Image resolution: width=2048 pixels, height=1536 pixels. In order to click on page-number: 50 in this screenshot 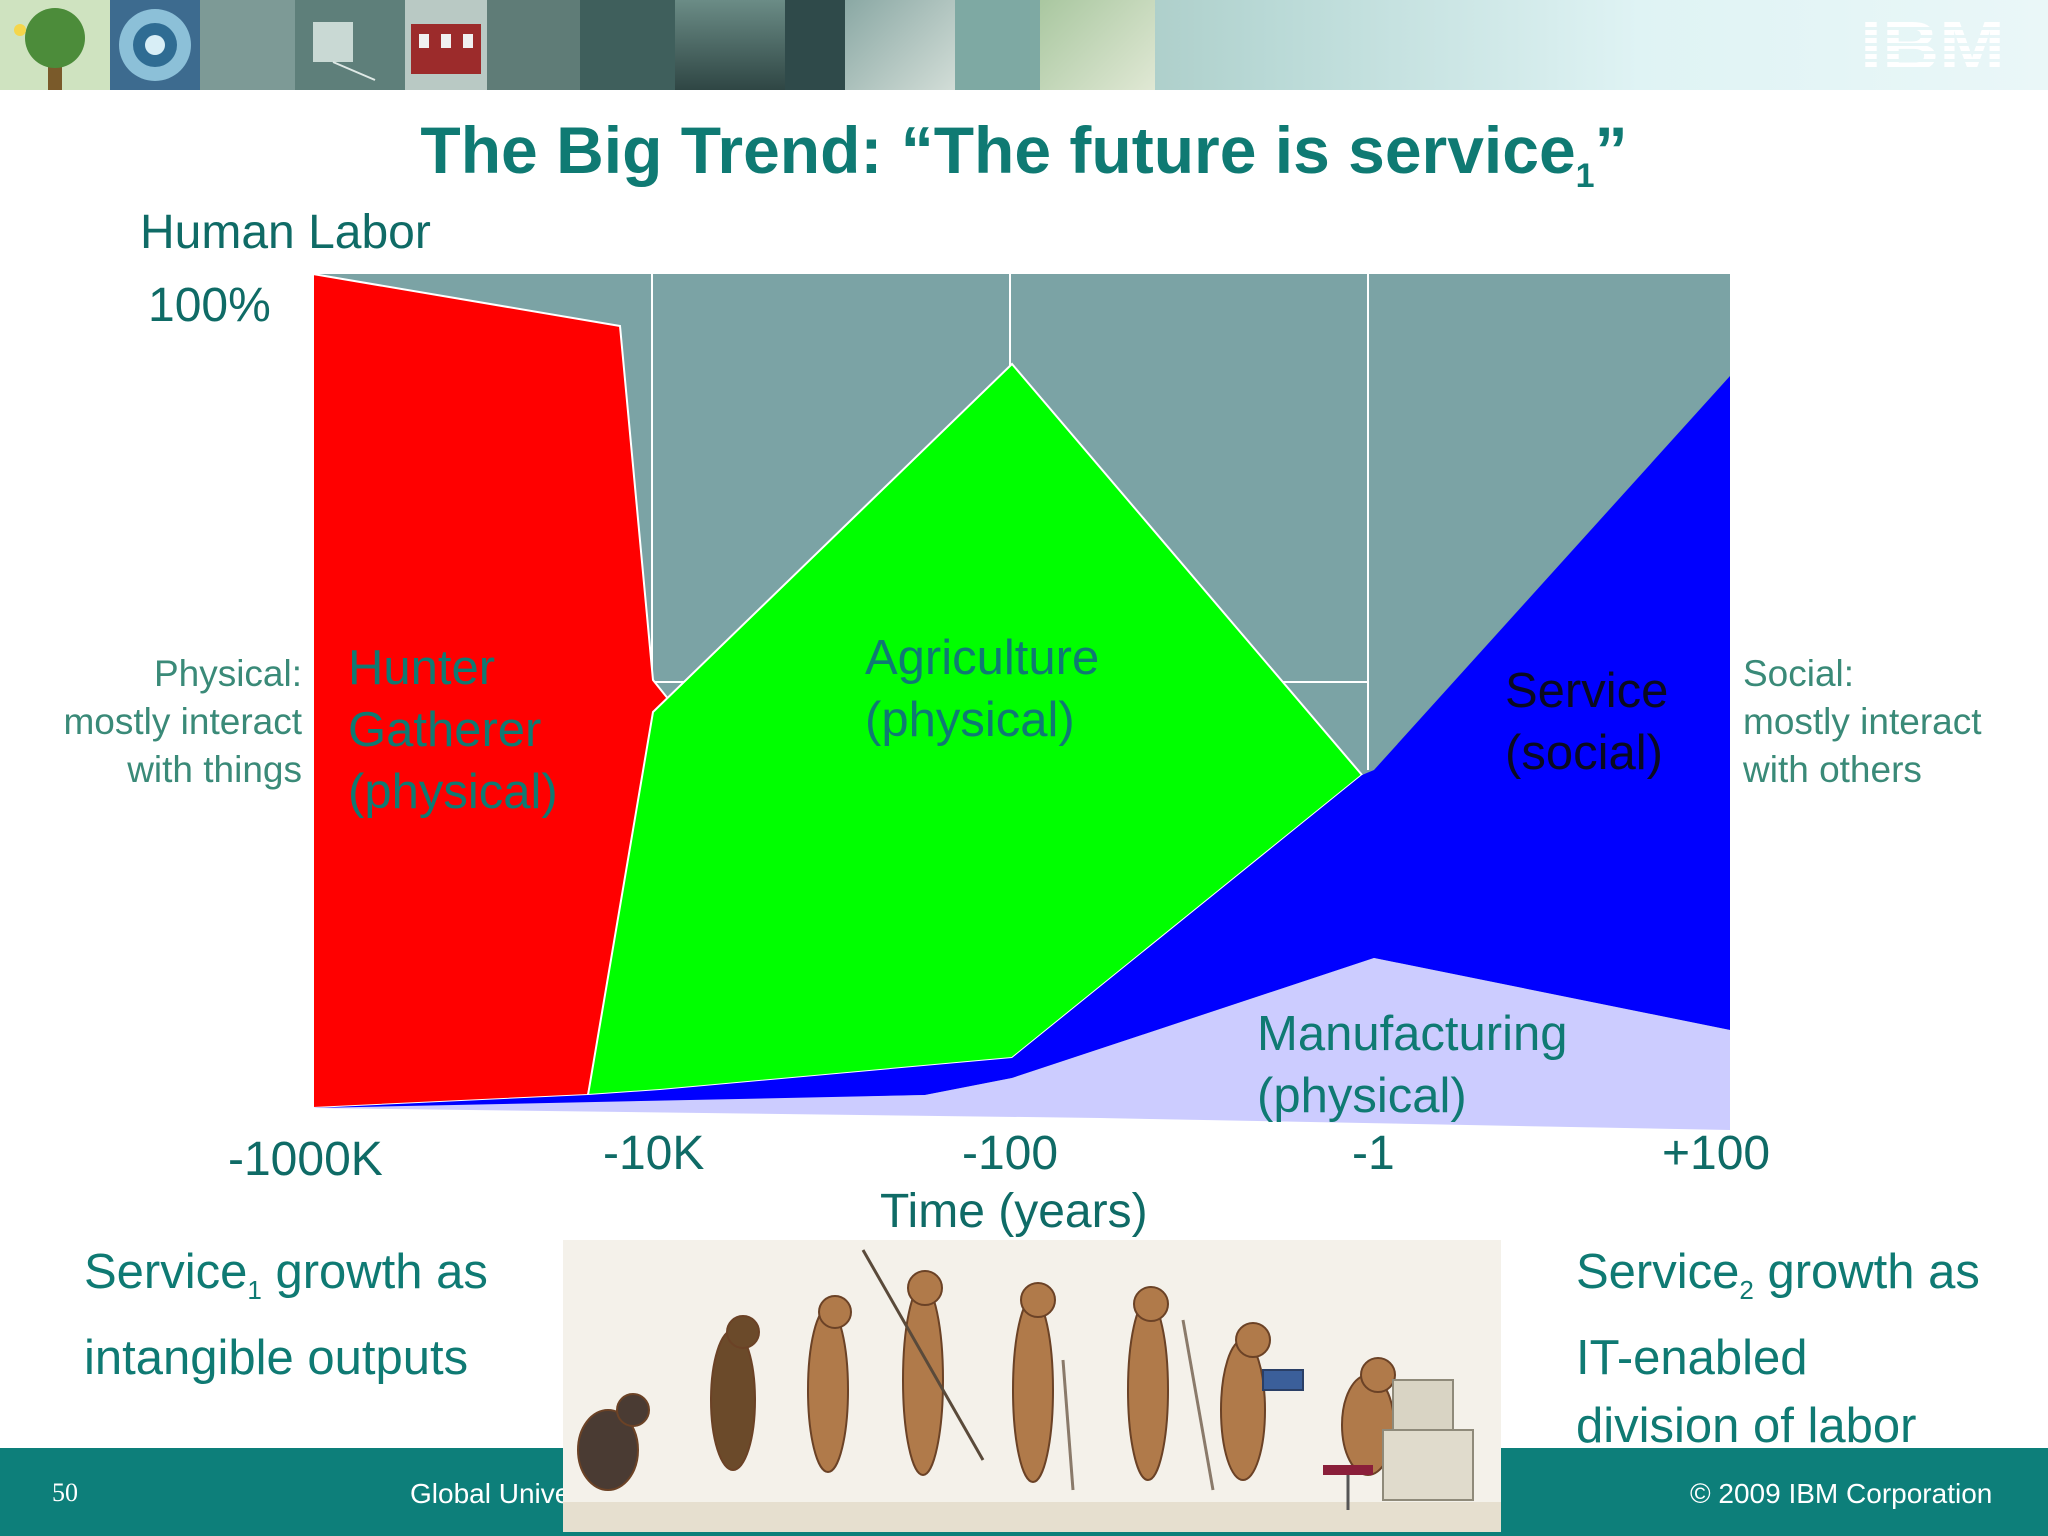, I will do `click(65, 1492)`.